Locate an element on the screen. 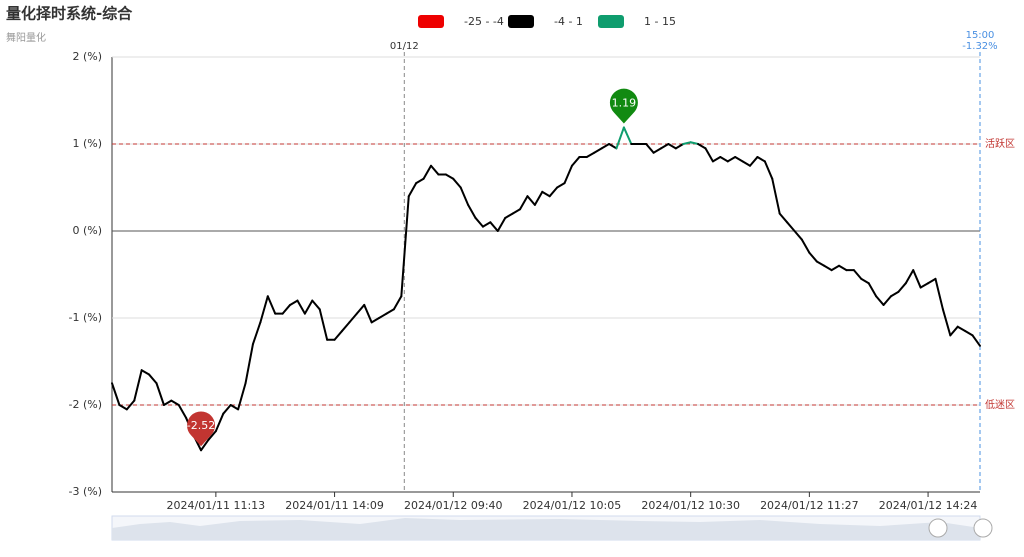 The image size is (1024, 557). end-time: 15:00 is located at coordinates (980, 35).